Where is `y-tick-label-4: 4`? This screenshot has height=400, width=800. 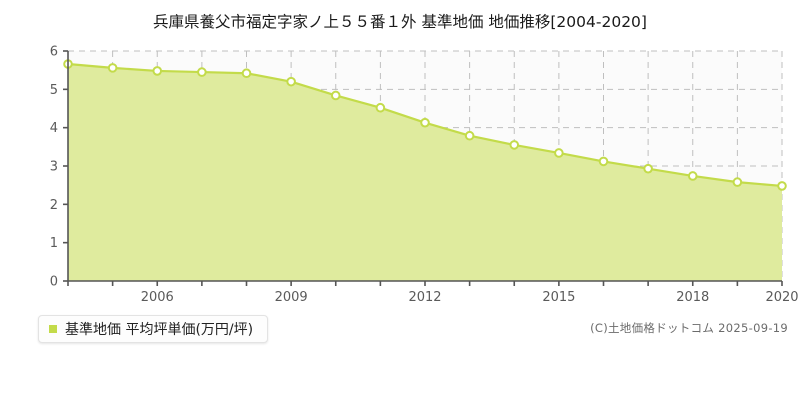 y-tick-label-4: 4 is located at coordinates (54, 128).